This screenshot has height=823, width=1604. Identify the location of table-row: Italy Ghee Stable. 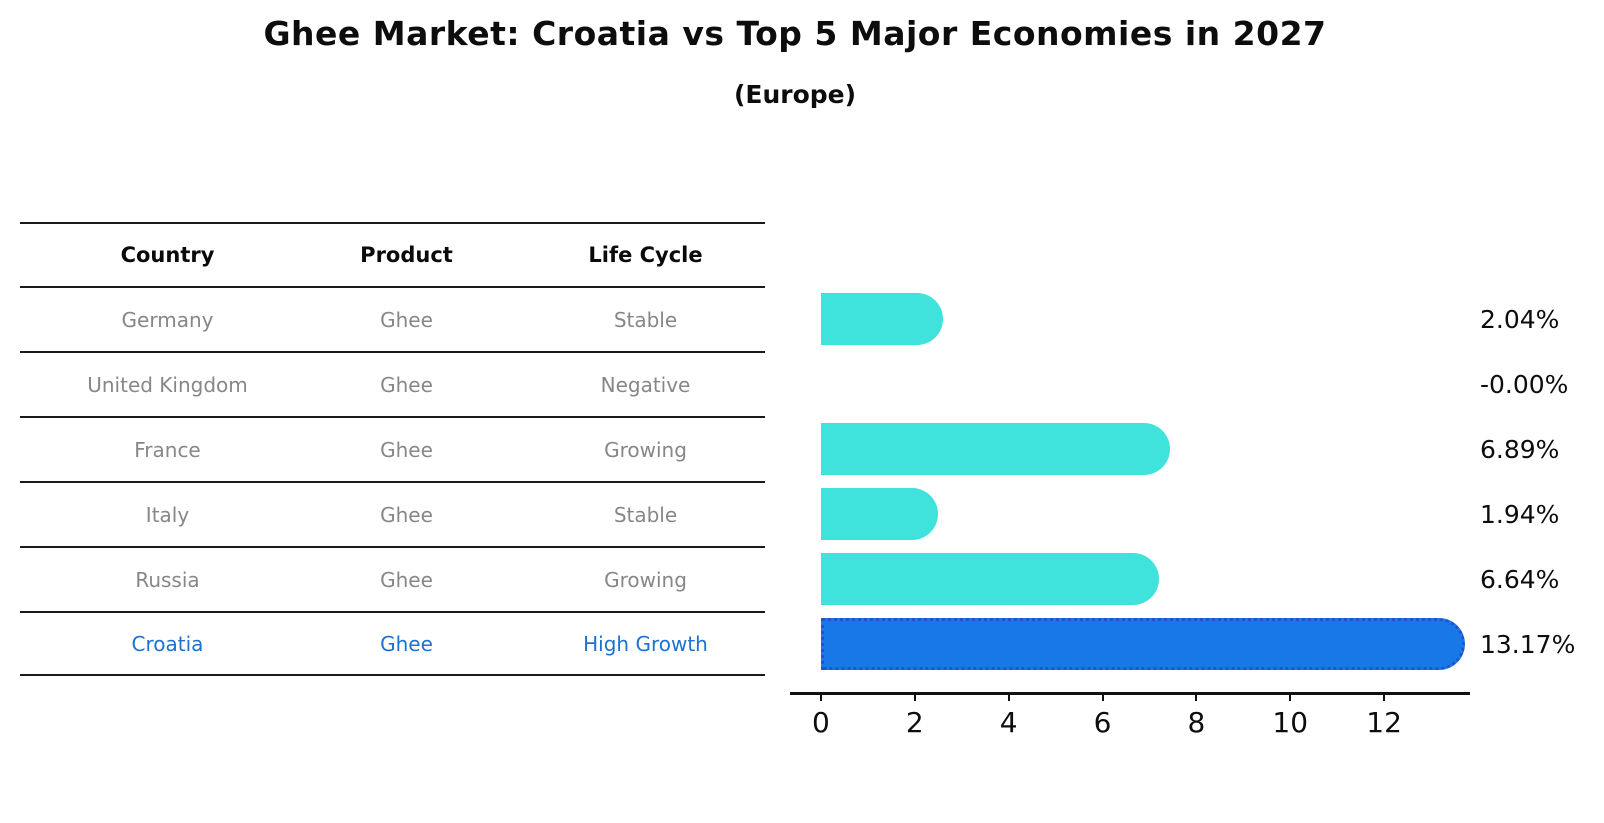
(392, 513).